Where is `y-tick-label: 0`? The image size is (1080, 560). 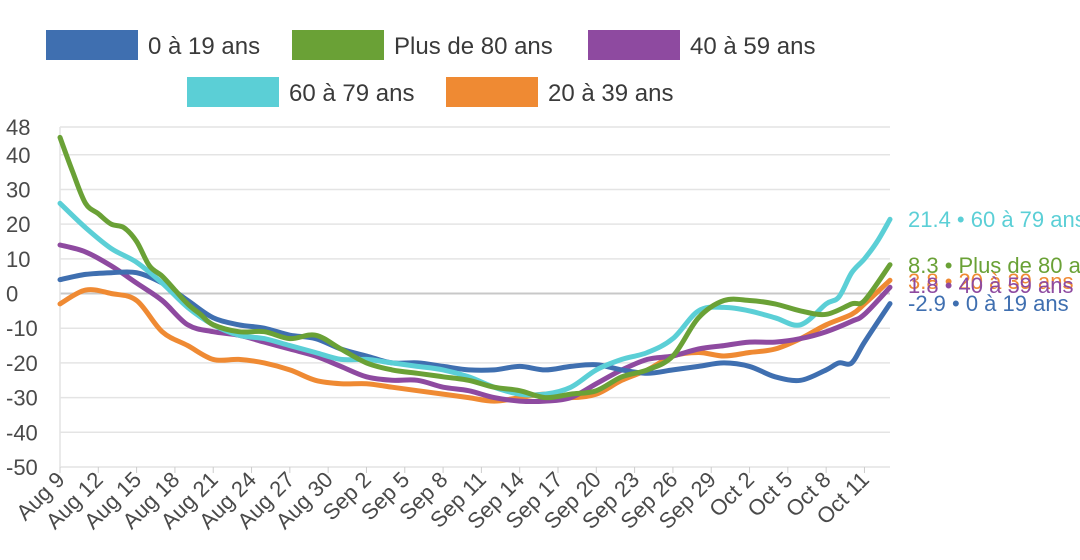 y-tick-label: 0 is located at coordinates (12, 294).